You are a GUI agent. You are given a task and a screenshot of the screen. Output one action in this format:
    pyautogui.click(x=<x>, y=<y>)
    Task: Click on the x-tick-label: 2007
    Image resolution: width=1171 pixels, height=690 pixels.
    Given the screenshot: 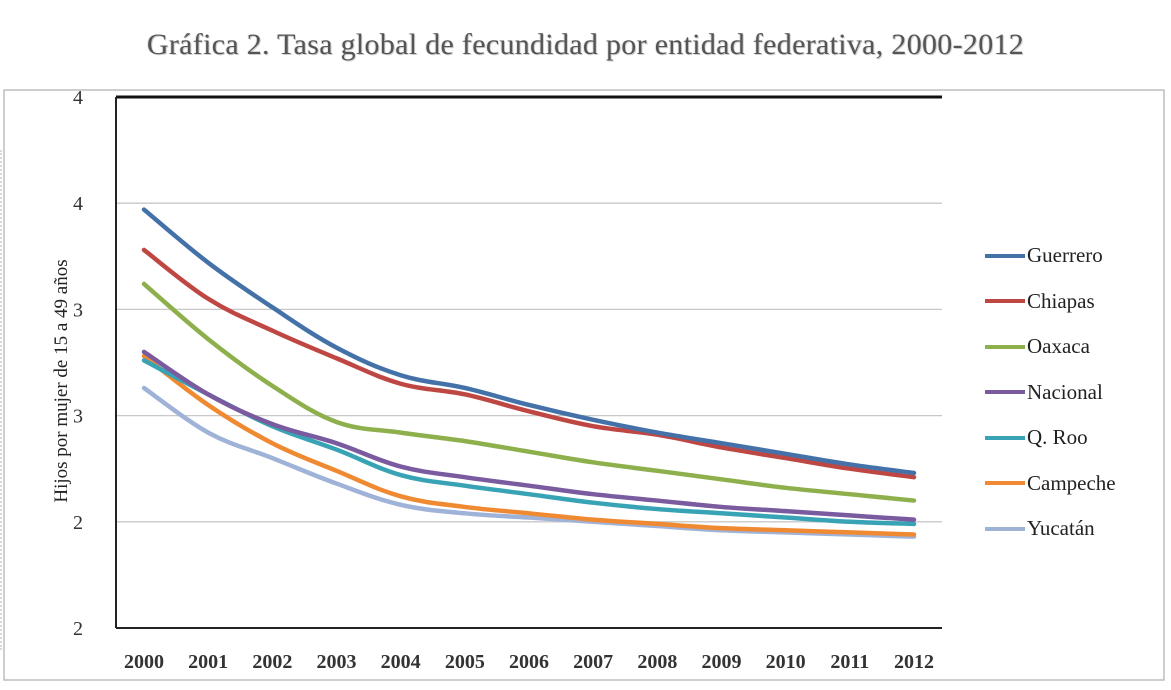 What is the action you would take?
    pyautogui.click(x=593, y=662)
    